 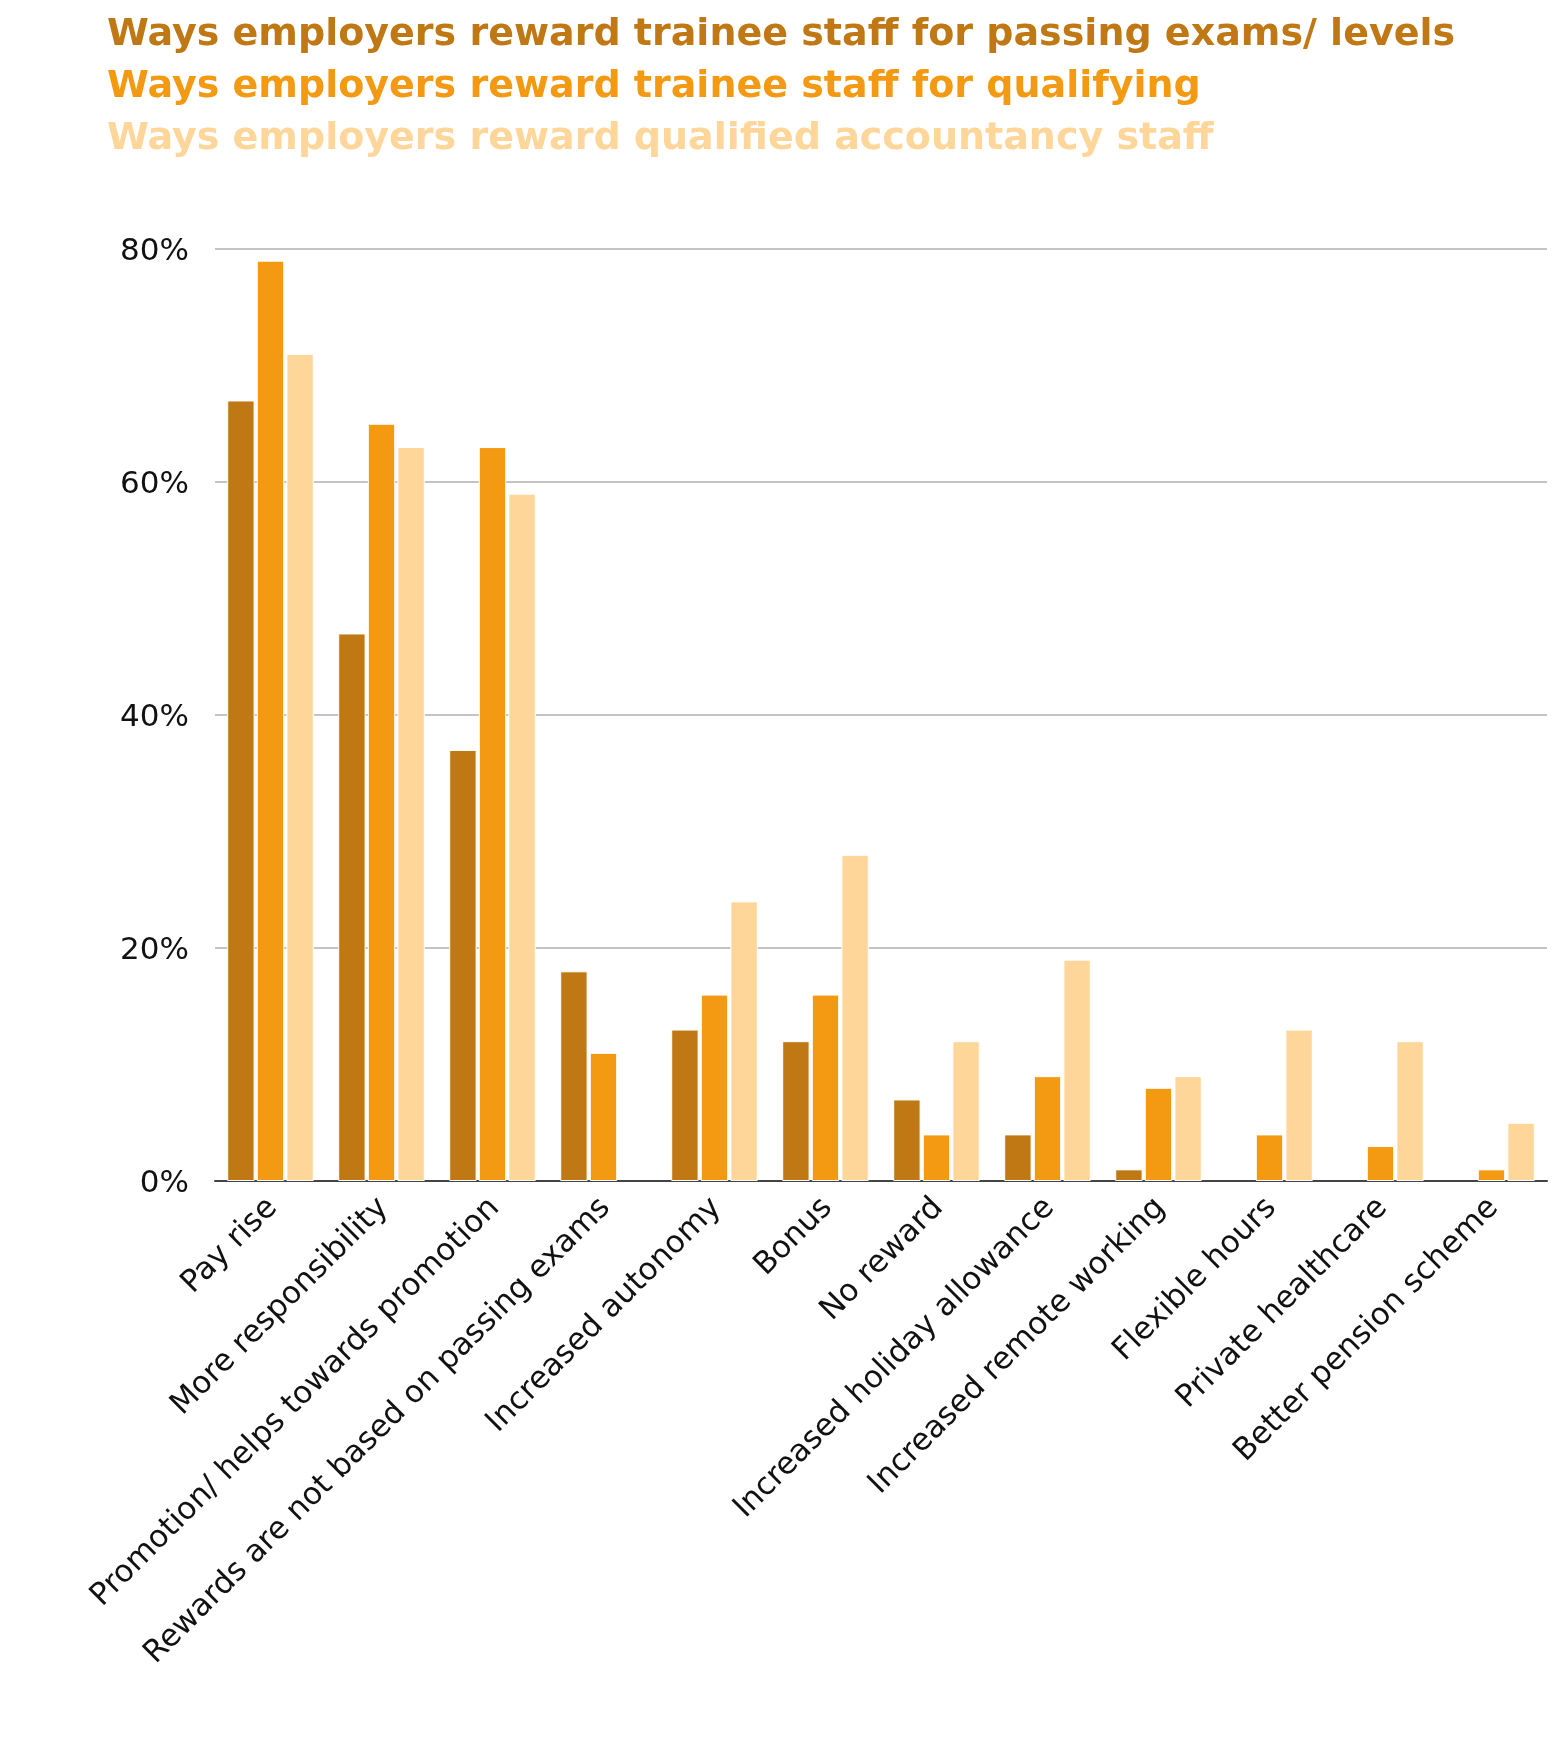 What do you see at coordinates (154, 249) in the screenshot?
I see `y-tick-label: 80%` at bounding box center [154, 249].